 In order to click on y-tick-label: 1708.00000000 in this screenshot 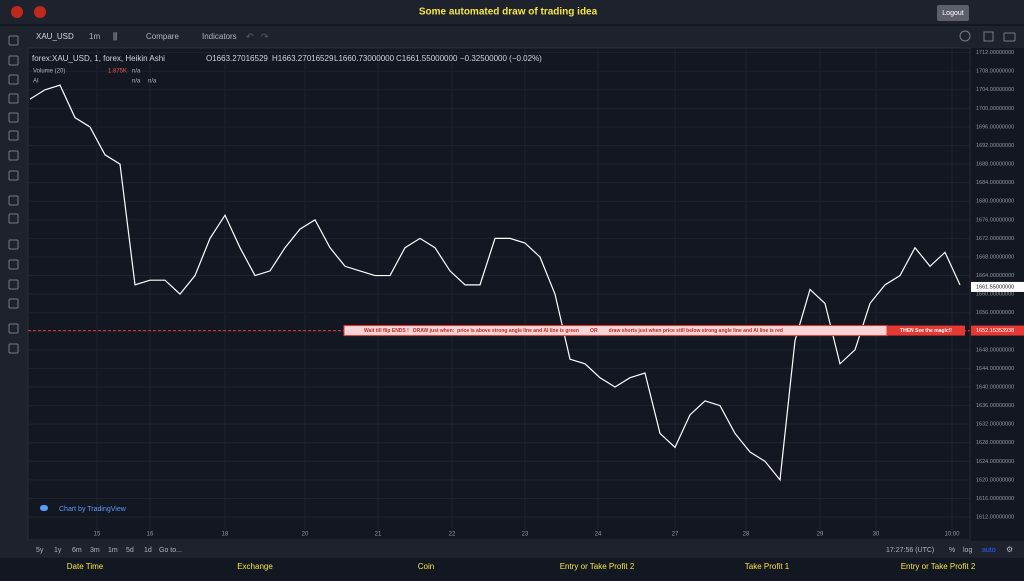, I will do `click(995, 72)`.